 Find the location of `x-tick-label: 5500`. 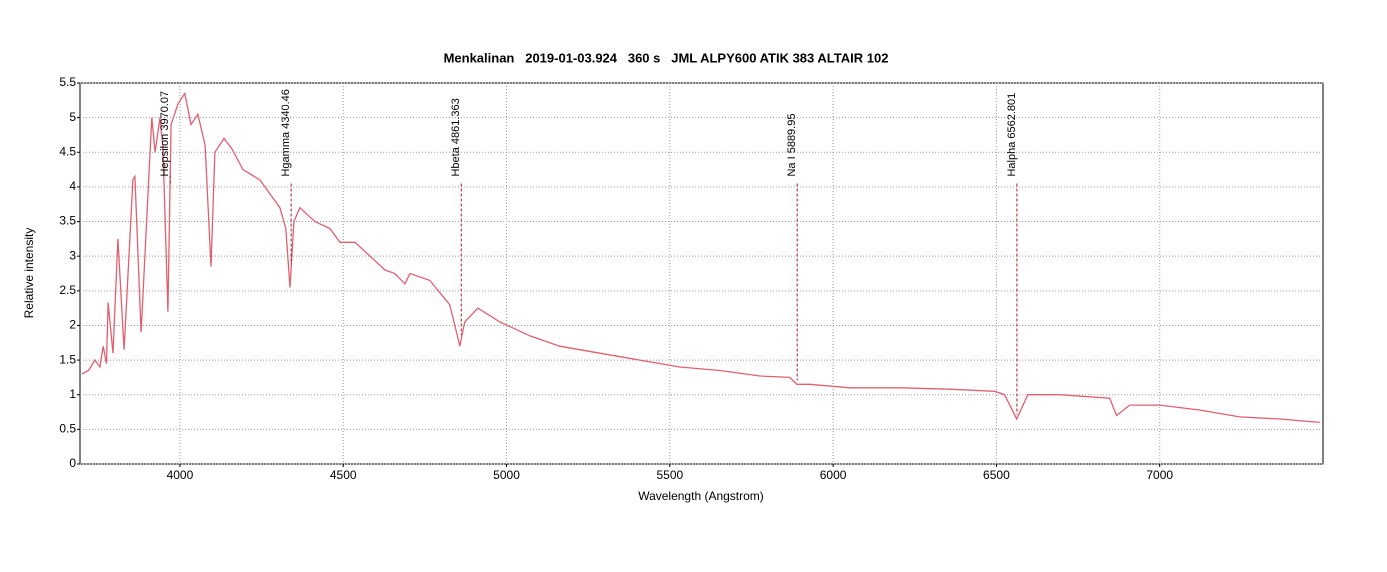

x-tick-label: 5500 is located at coordinates (669, 475).